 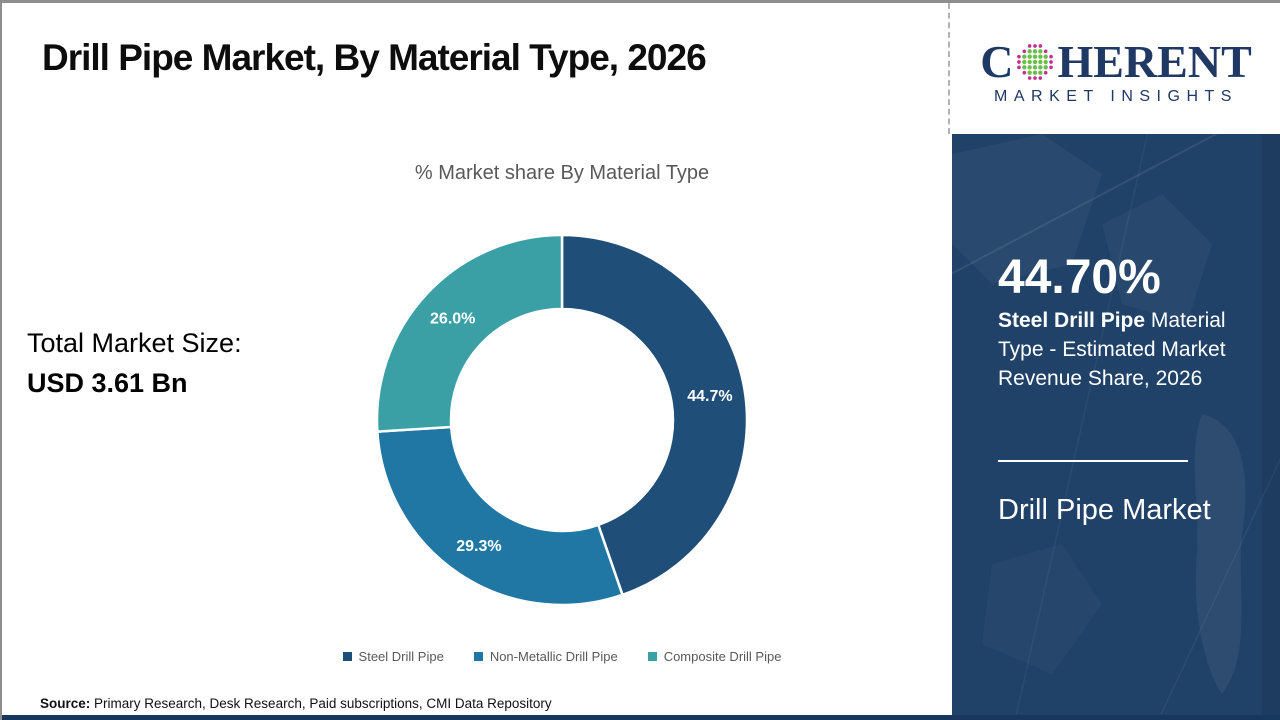 I want to click on panel-divider-line, so click(x=1093, y=461).